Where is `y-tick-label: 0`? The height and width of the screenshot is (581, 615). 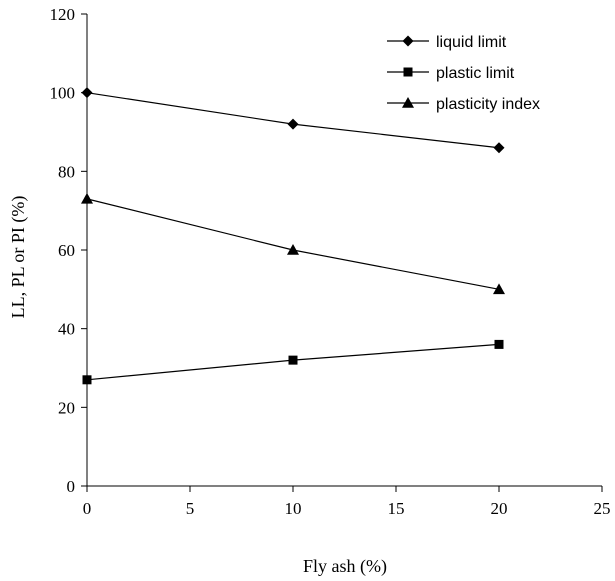
y-tick-label: 0 is located at coordinates (71, 486).